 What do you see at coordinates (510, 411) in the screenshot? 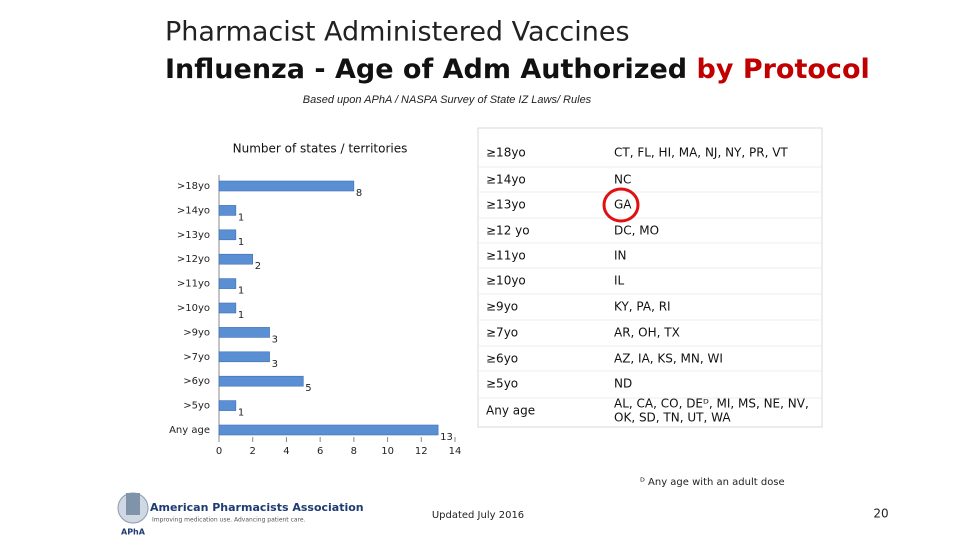
I see `age-cell: Any age` at bounding box center [510, 411].